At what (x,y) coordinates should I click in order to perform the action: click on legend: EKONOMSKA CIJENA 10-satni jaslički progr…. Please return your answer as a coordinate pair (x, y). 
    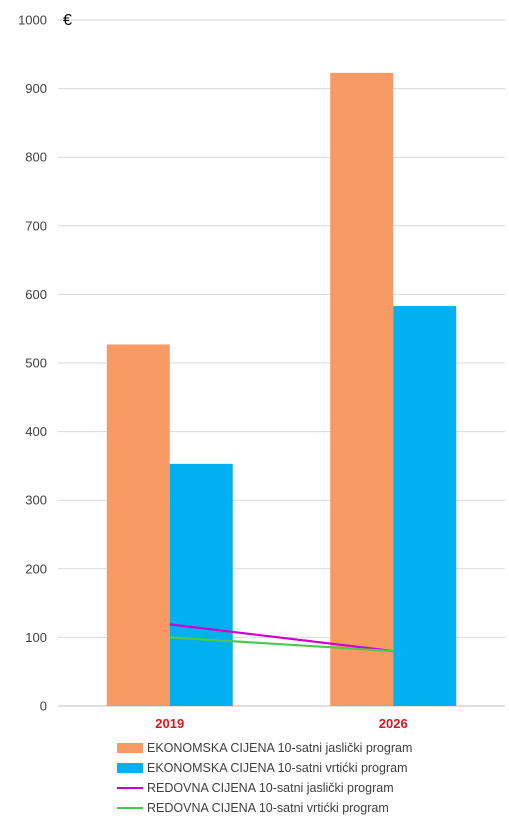
    Looking at the image, I should click on (264, 778).